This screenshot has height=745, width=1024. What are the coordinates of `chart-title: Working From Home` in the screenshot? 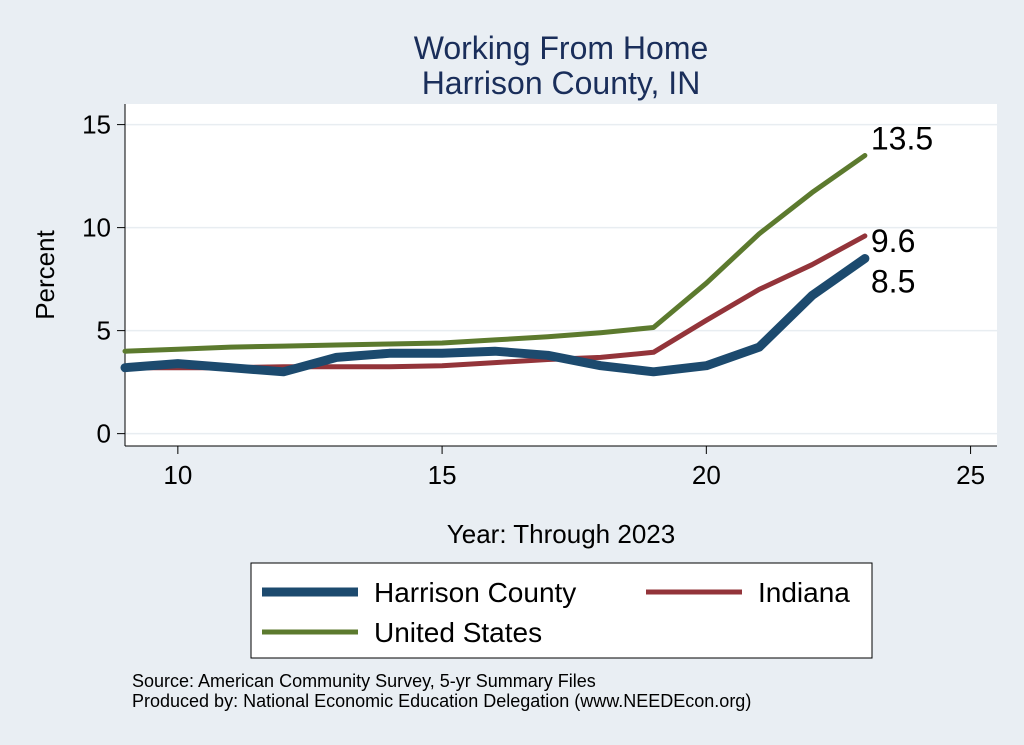 It's located at (561, 48).